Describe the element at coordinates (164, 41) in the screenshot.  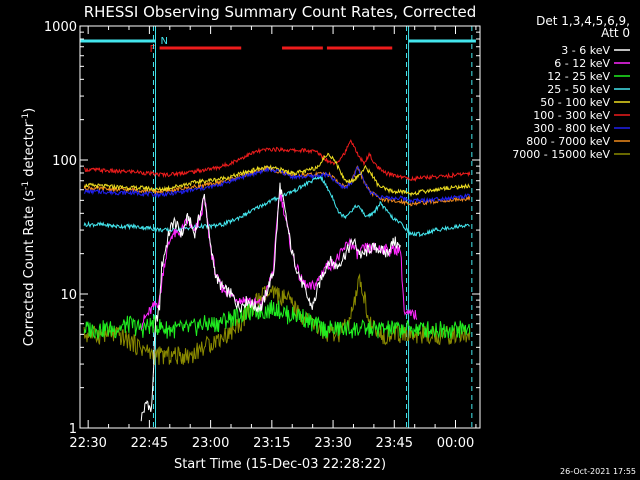
I see `night-flag-label: N` at that location.